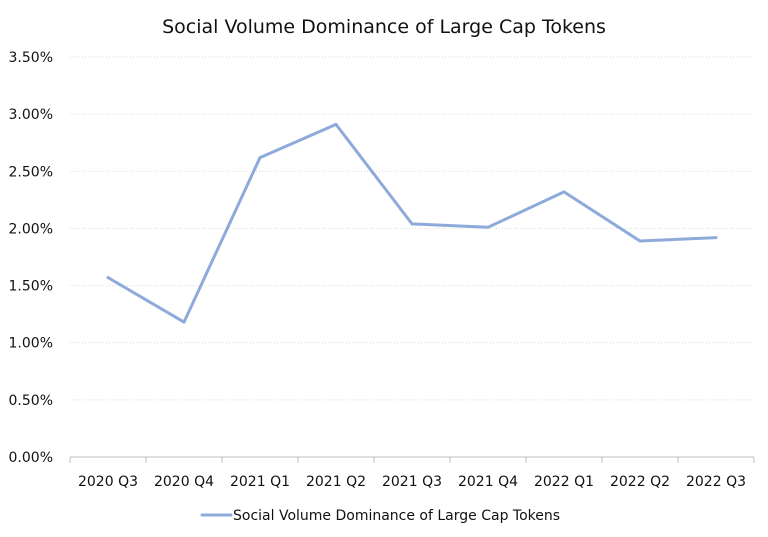 Image resolution: width=768 pixels, height=537 pixels. Describe the element at coordinates (108, 482) in the screenshot. I see `x-tick-label: 2020 Q3` at that location.